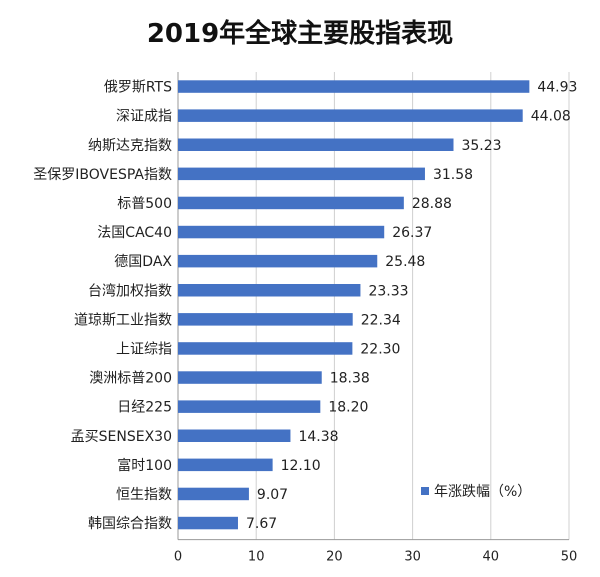 This screenshot has width=600, height=577. Describe the element at coordinates (300, 33) in the screenshot. I see `chart-title: 2019年全球主要股指表现` at that location.